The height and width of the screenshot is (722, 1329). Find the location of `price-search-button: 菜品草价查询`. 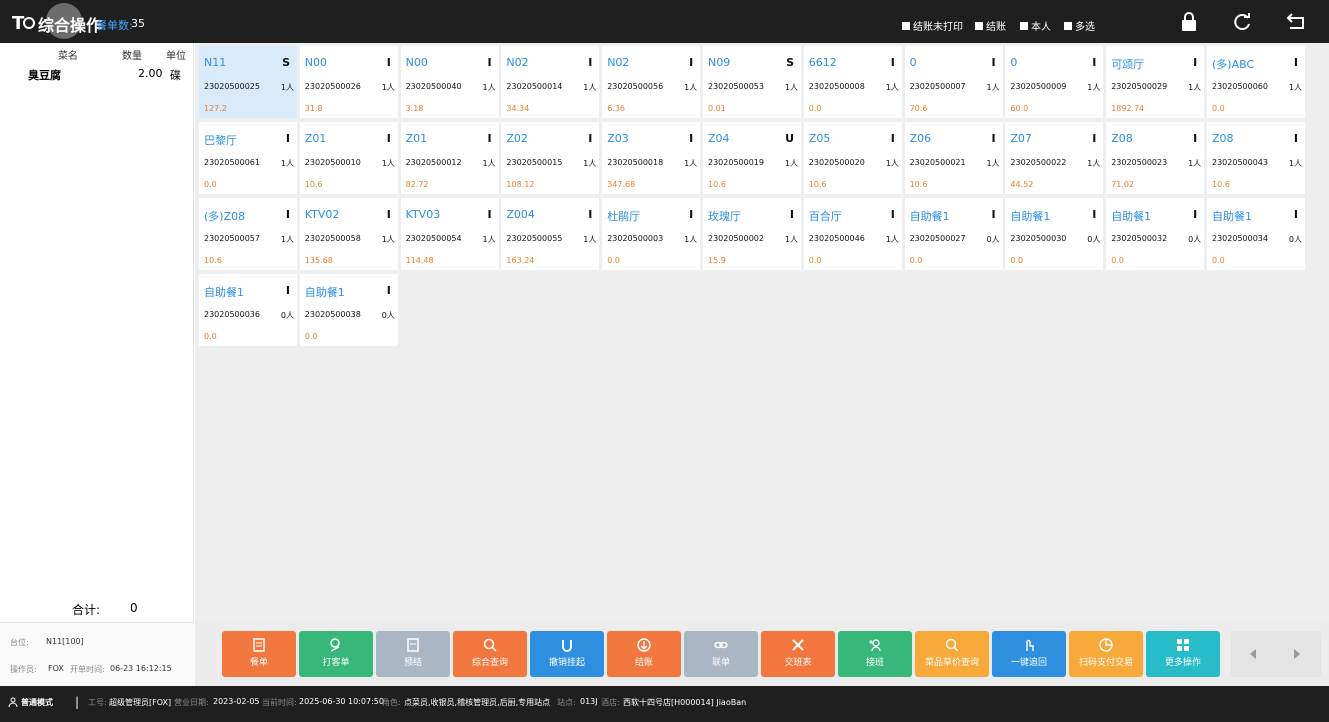

price-search-button: 菜品草价查询 is located at coordinates (952, 654).